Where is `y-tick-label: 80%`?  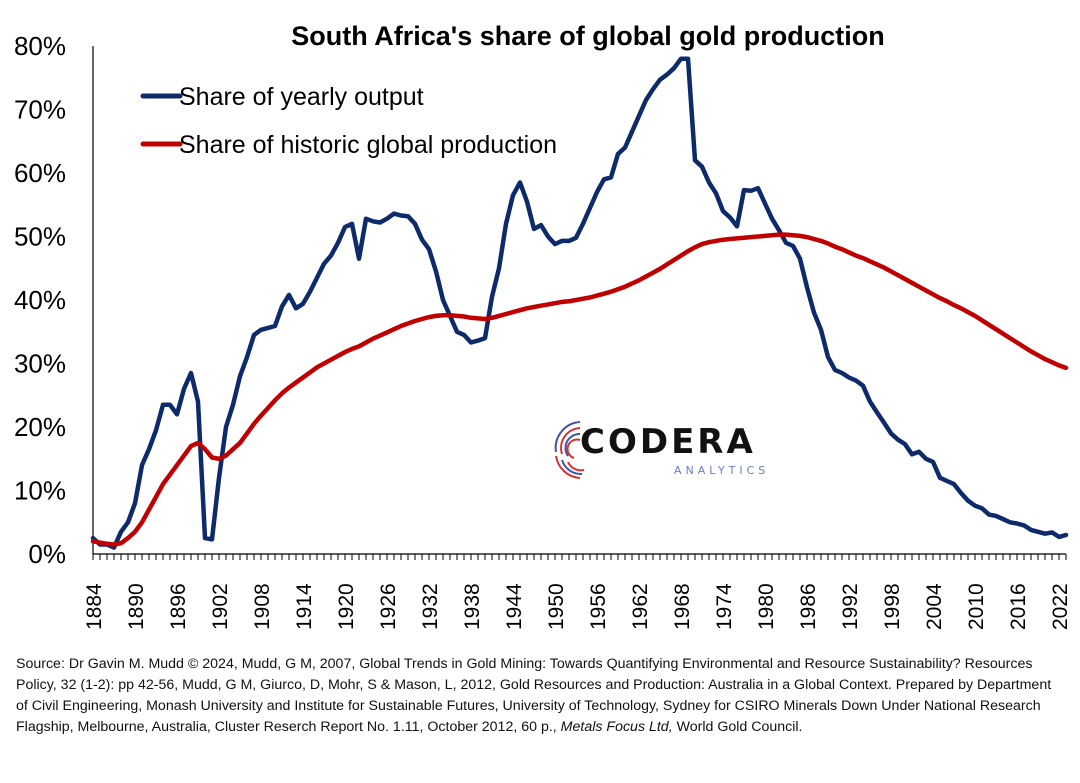 y-tick-label: 80% is located at coordinates (40, 46).